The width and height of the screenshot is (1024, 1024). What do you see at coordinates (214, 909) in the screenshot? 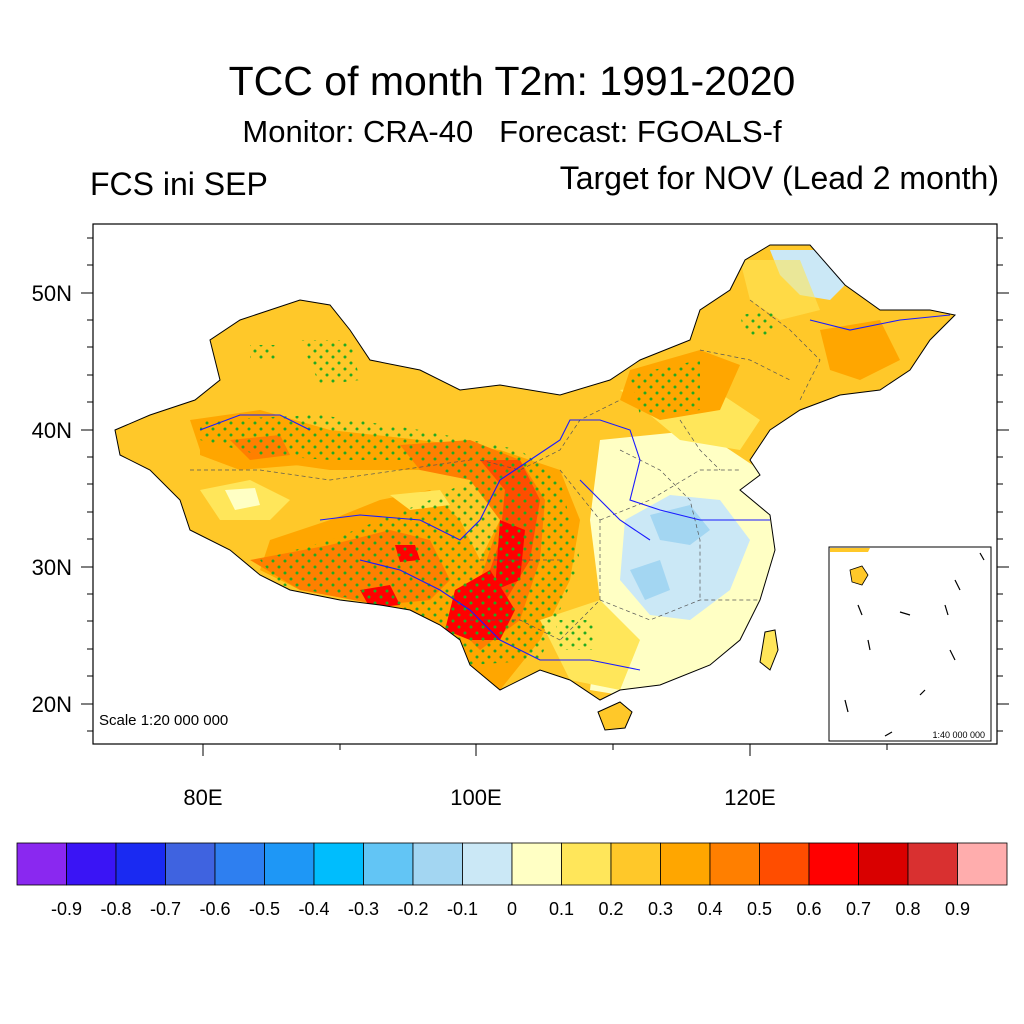
I see `colorbar-label: -0.6` at bounding box center [214, 909].